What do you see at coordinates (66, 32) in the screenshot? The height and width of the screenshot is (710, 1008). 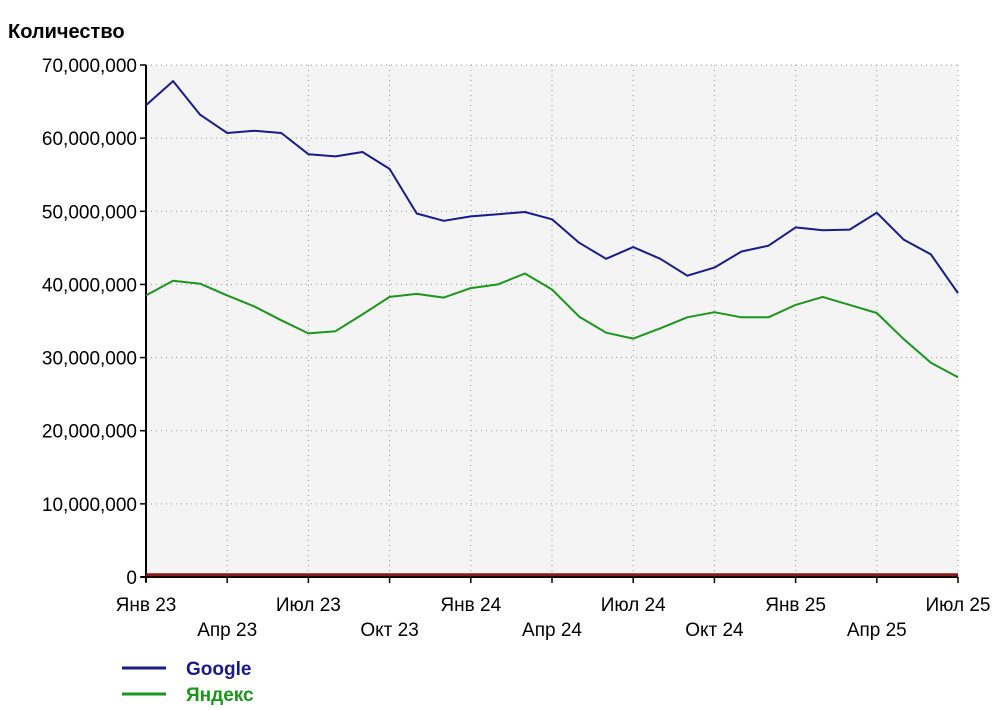 I see `y-axis-label: Количество` at bounding box center [66, 32].